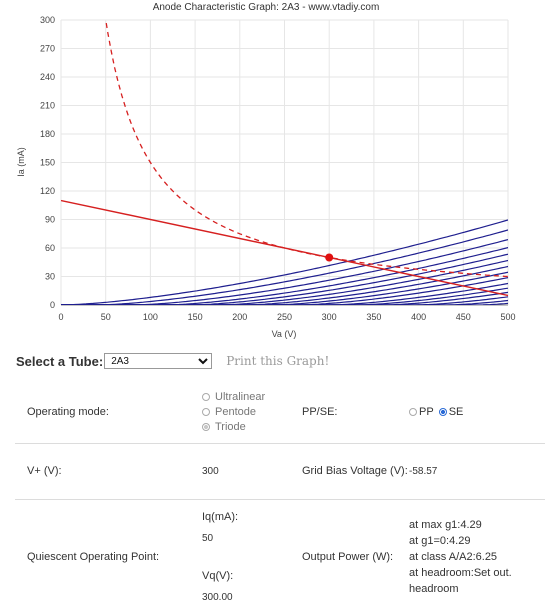 The height and width of the screenshot is (614, 546). What do you see at coordinates (217, 597) in the screenshot?
I see `vq-value: 300.00` at bounding box center [217, 597].